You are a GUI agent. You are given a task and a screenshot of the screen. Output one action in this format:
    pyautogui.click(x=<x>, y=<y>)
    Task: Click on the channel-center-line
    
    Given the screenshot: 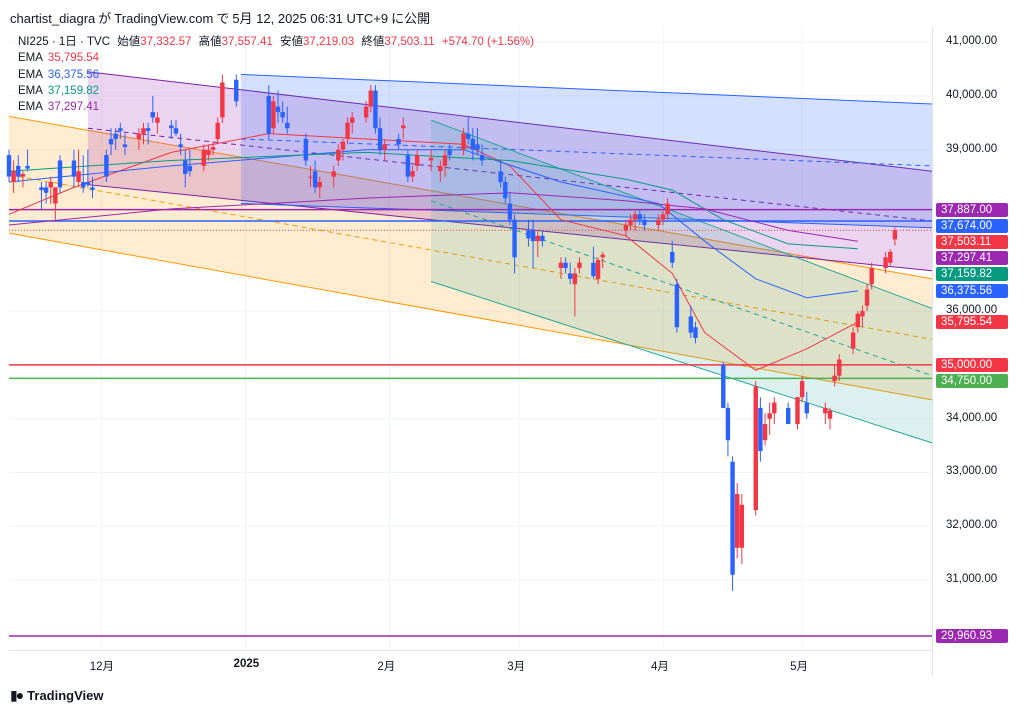 What is the action you would take?
    pyautogui.click(x=586, y=152)
    